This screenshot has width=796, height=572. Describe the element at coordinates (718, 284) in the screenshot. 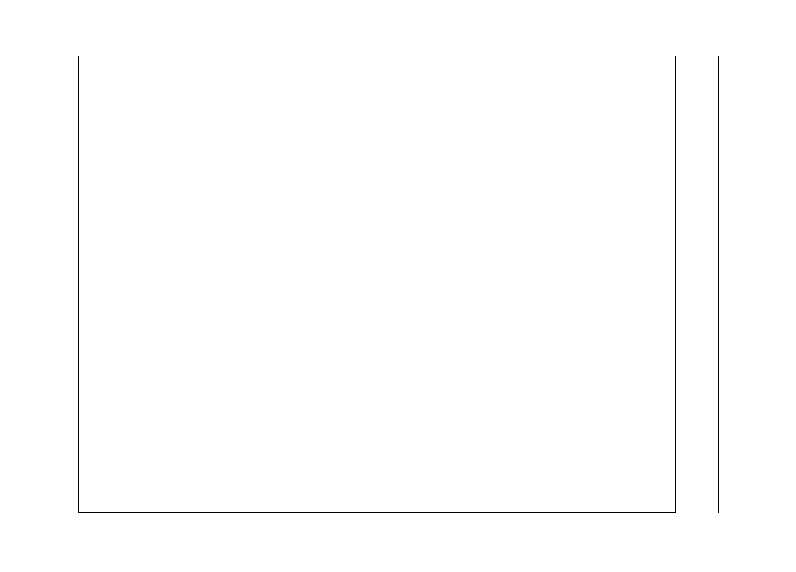

I see `colorbar-axis-line` at that location.